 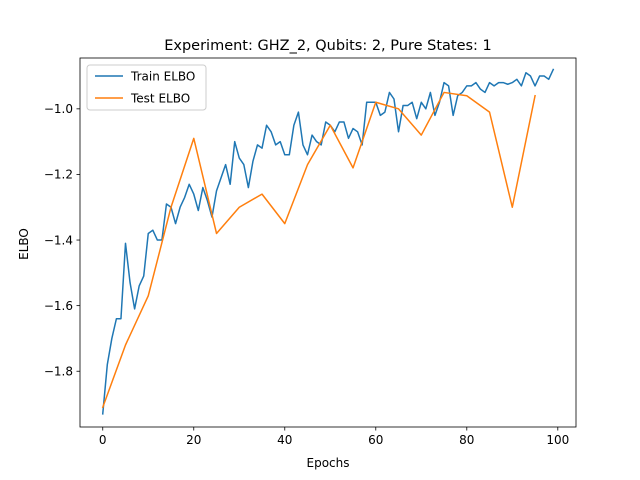 What do you see at coordinates (58, 109) in the screenshot?
I see `y-tick-label: −1.0` at bounding box center [58, 109].